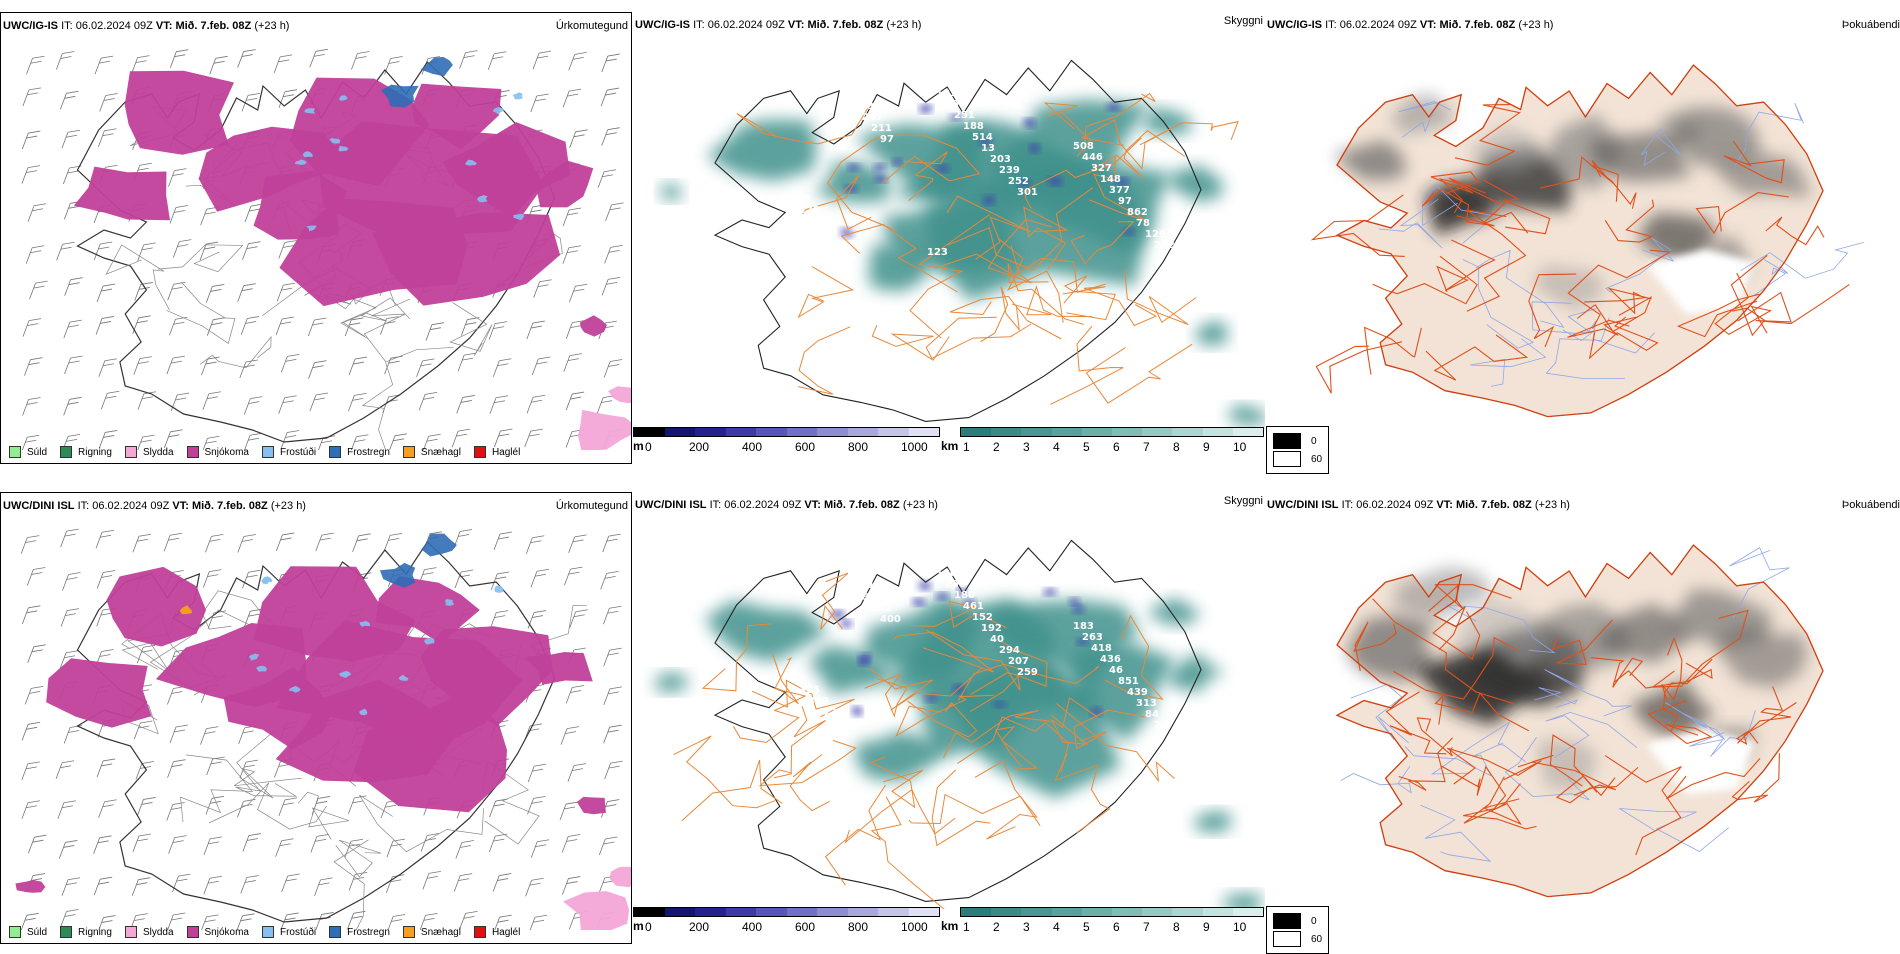  What do you see at coordinates (1155, 234) in the screenshot?
I see `visibility-value: 129` at bounding box center [1155, 234].